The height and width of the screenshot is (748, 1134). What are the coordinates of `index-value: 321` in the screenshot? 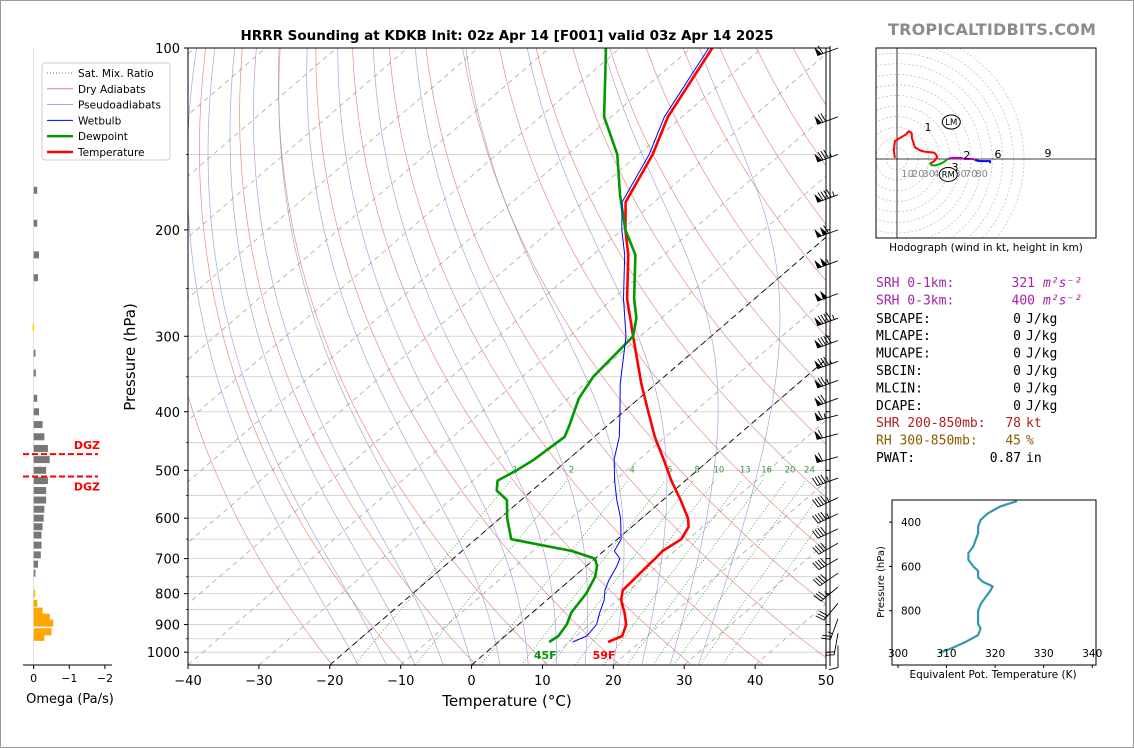 It's located at (1023, 283).